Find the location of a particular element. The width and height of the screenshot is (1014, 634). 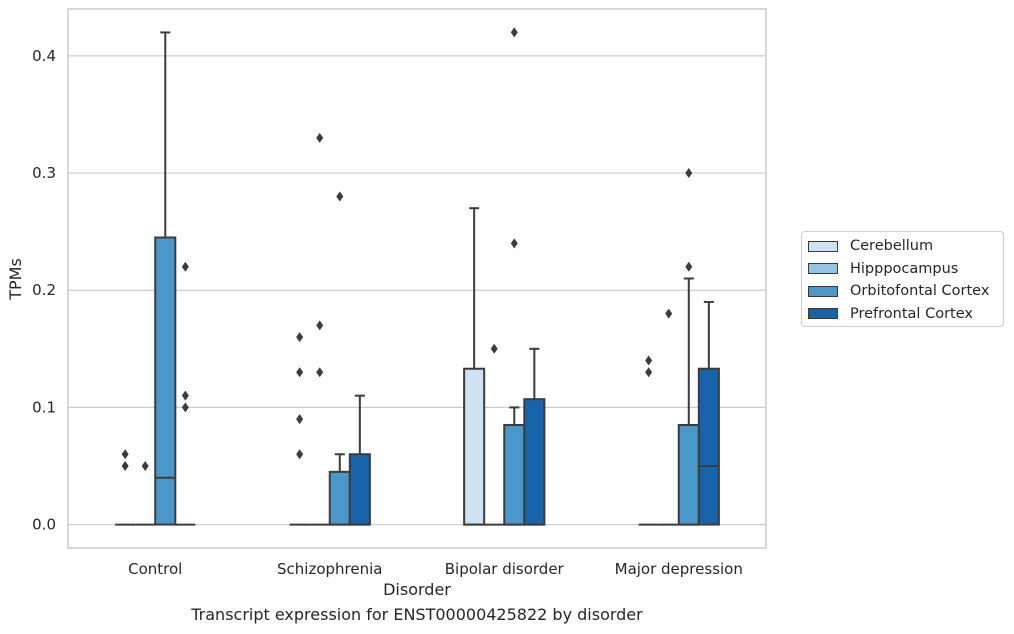

legend-item: Hipppocampus is located at coordinates (905, 269).